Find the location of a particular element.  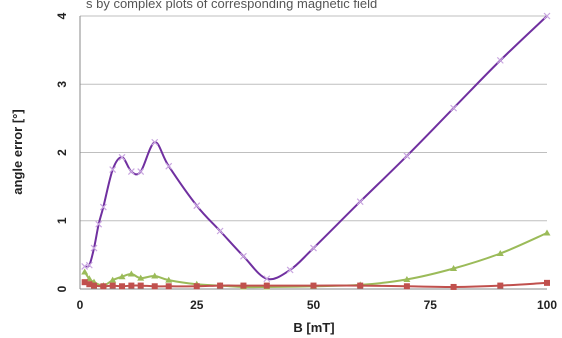

x-tick-label: 100 is located at coordinates (547, 305).